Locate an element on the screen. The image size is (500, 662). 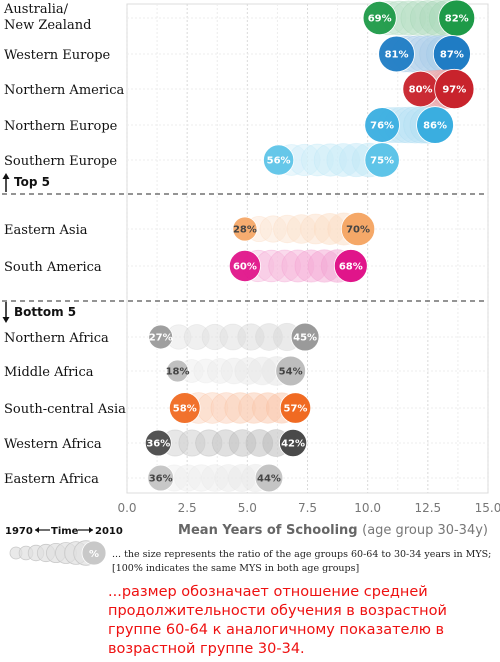
region-label: South America is located at coordinates (53, 267).